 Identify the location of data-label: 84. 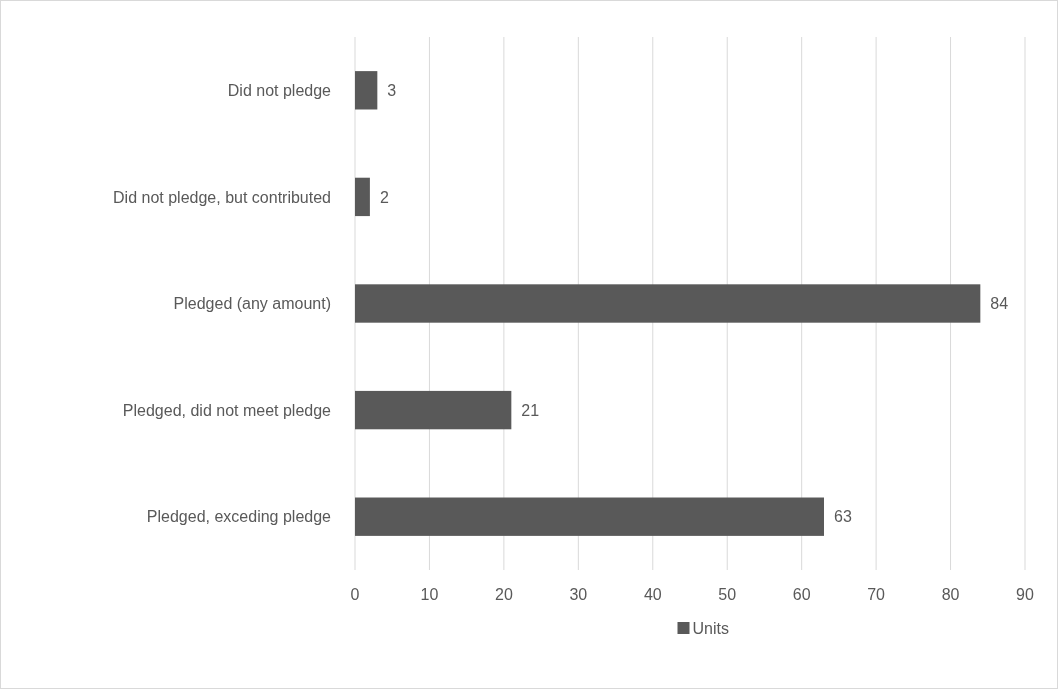
(999, 304).